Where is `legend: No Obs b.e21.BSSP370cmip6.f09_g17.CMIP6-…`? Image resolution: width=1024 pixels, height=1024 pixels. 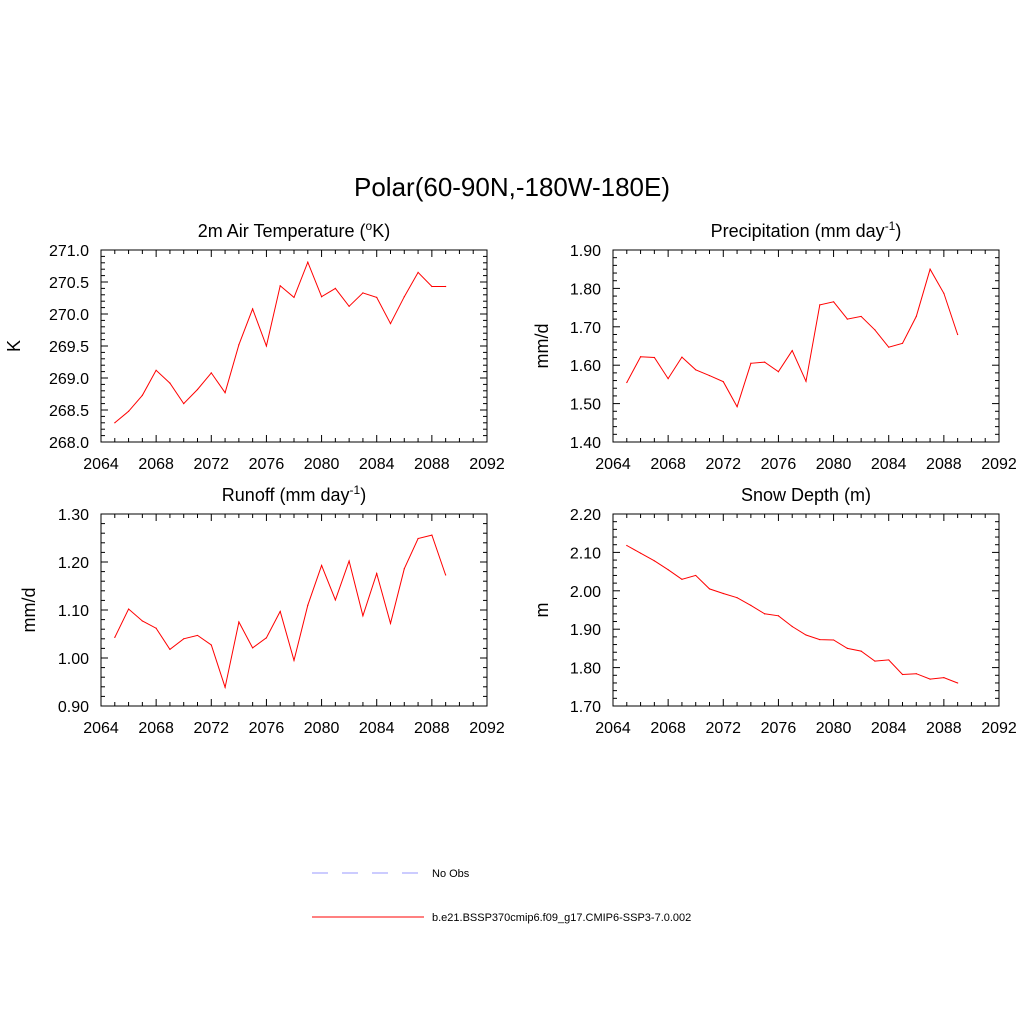
legend: No Obs b.e21.BSSP370cmip6.f09_g17.CMIP6-… is located at coordinates (501, 896).